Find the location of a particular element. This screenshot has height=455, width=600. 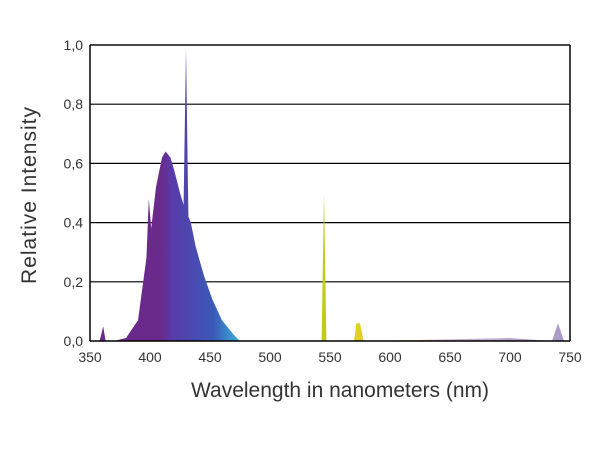

x-axis-label: Wavelength in nanometers (nm) is located at coordinates (340, 390).